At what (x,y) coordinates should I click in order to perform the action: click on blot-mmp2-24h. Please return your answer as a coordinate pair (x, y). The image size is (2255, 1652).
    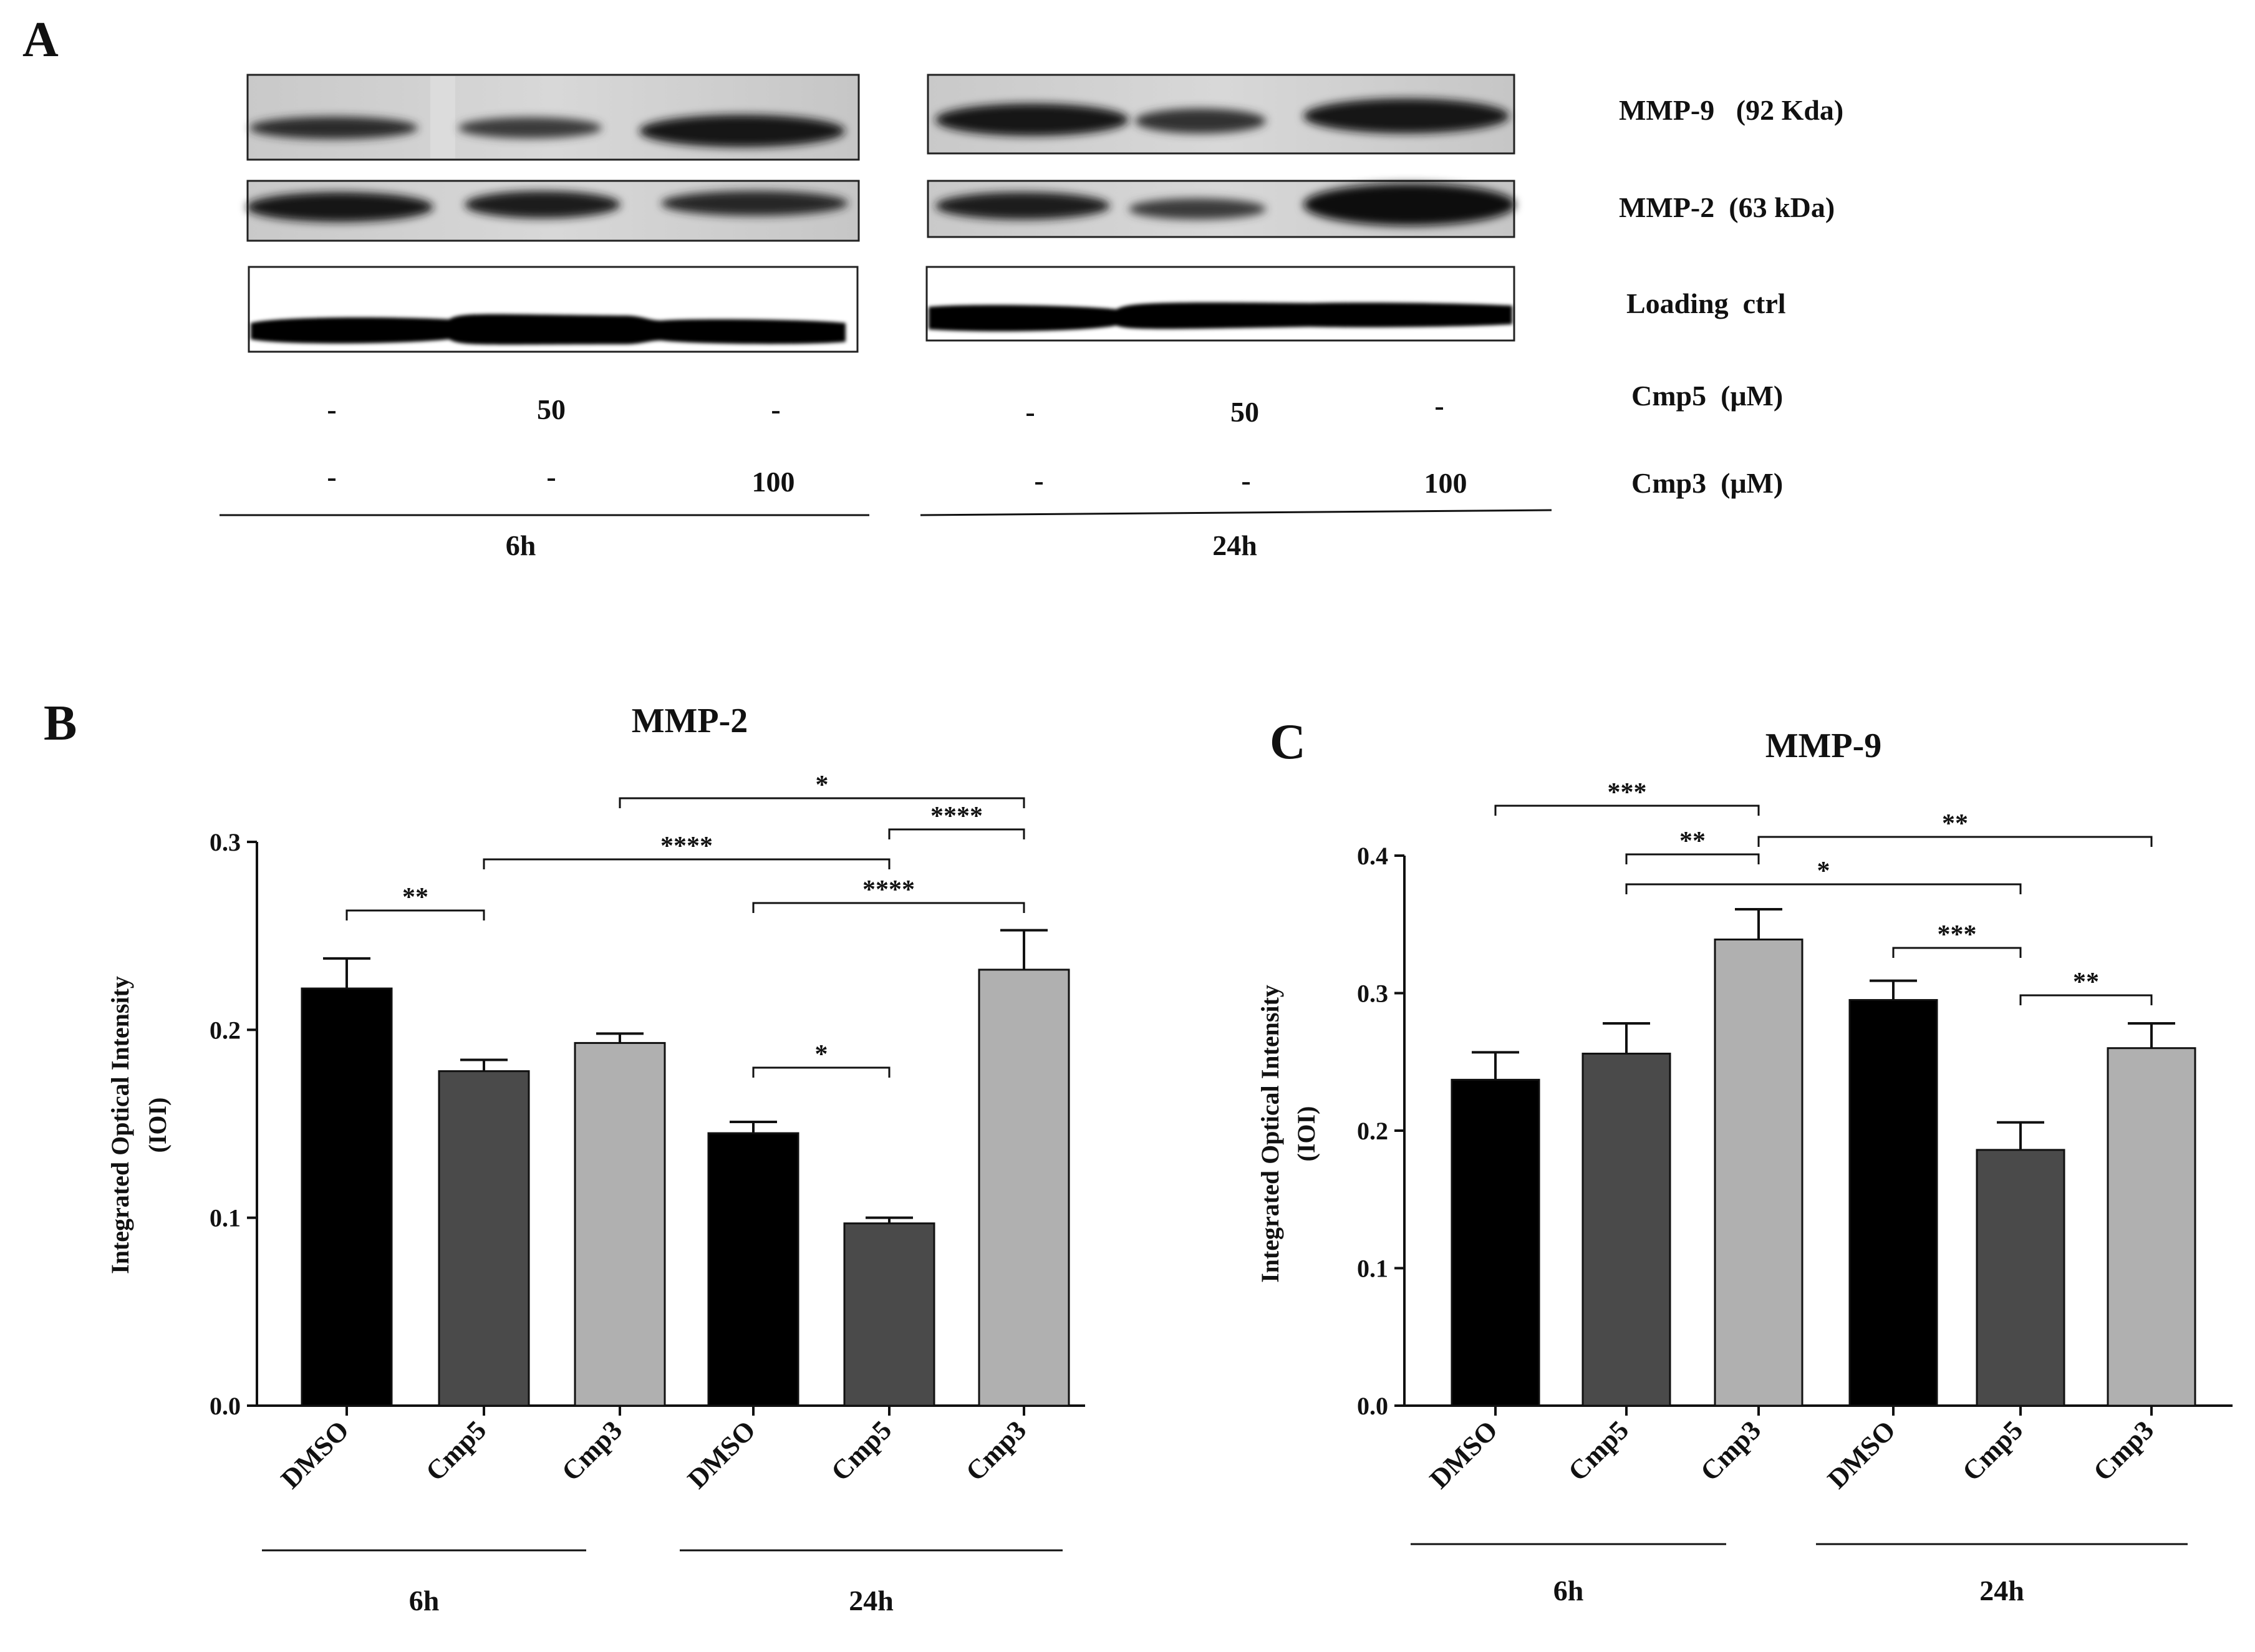
    Looking at the image, I should click on (1221, 209).